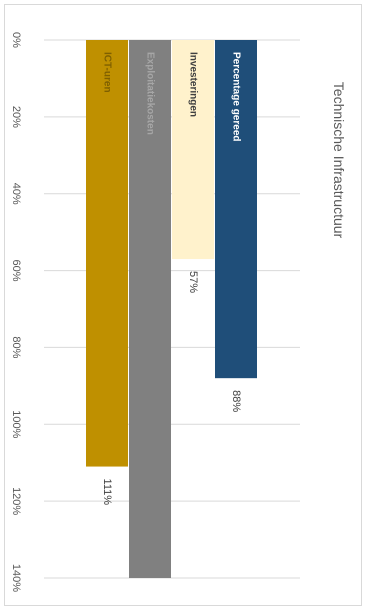 The image size is (367, 611). What do you see at coordinates (16, 40) in the screenshot?
I see `tick-label: 0%` at bounding box center [16, 40].